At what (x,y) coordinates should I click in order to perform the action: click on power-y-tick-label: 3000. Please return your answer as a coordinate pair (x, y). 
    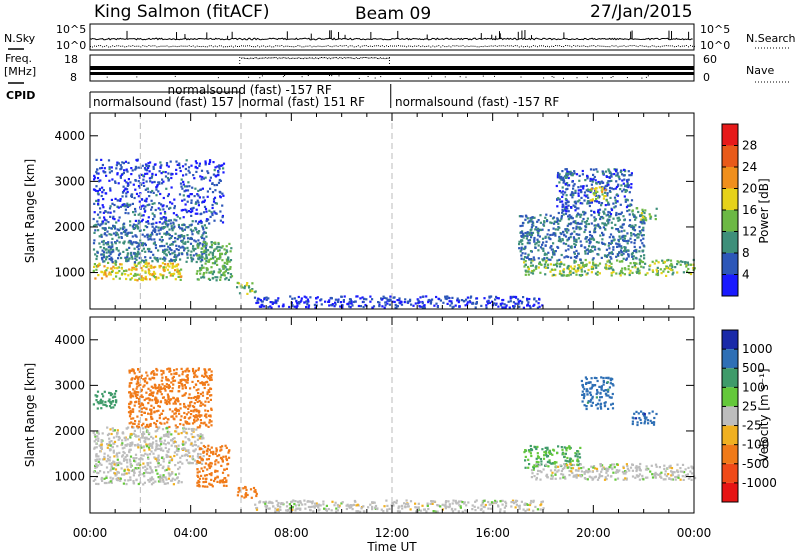
    Looking at the image, I should click on (69, 181).